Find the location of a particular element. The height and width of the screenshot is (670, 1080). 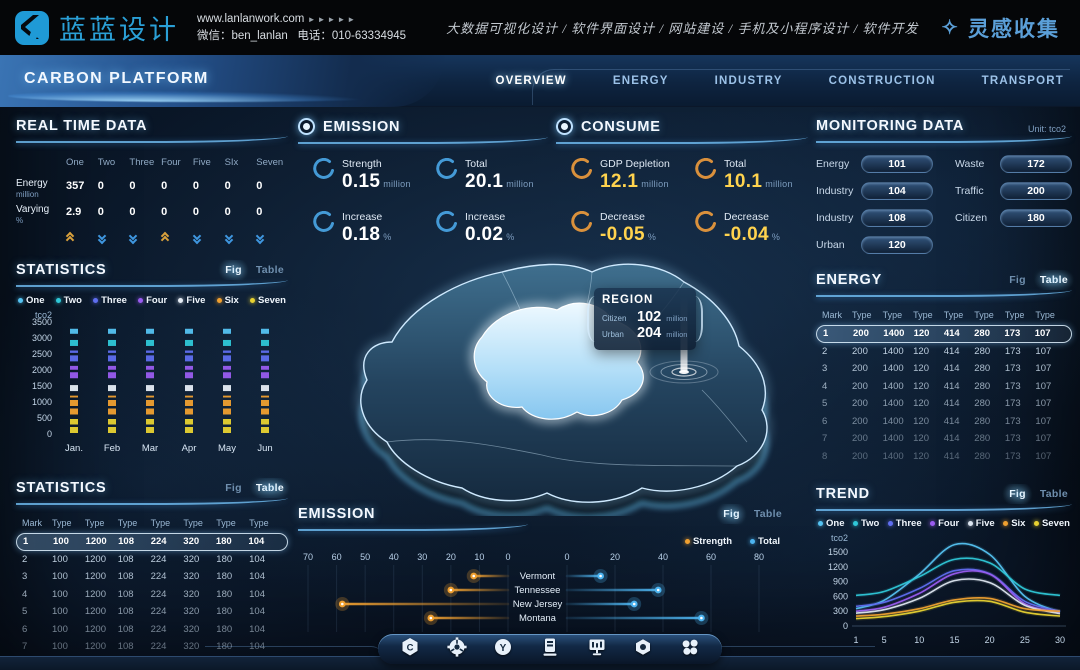

tab-industry: INDUSTRY is located at coordinates (748, 81).